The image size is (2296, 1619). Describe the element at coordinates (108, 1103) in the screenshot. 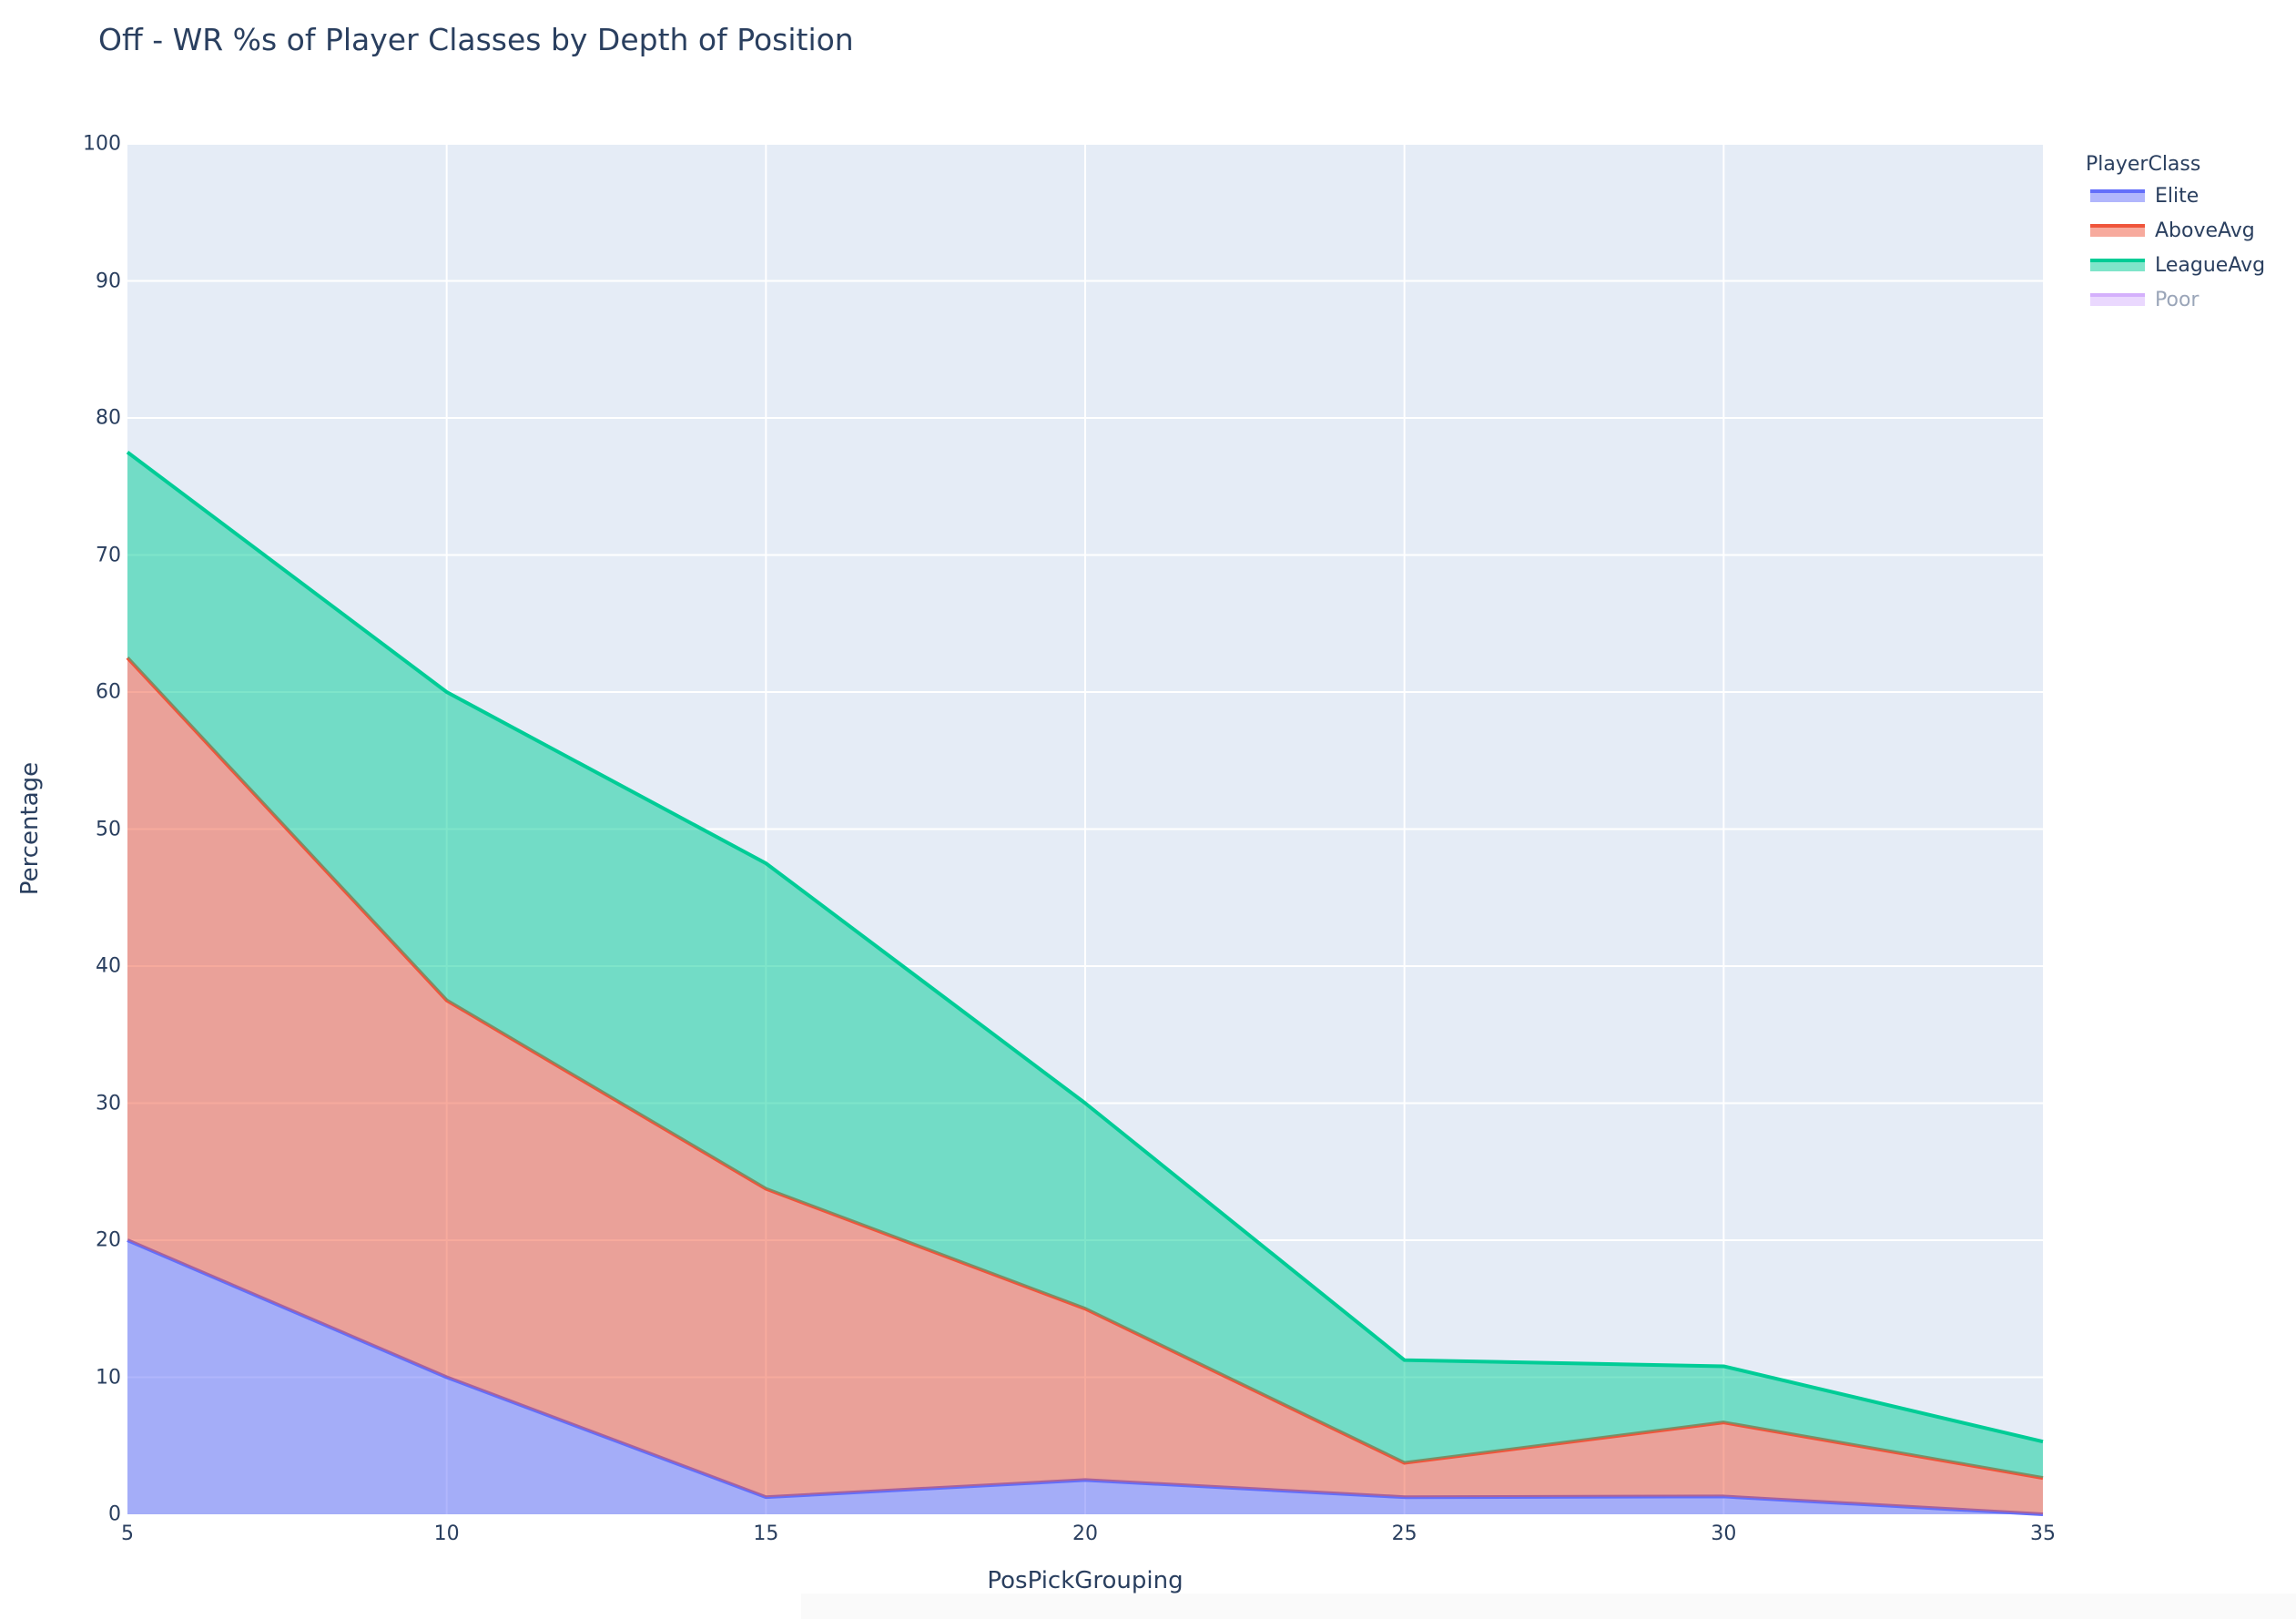

I see `y-tick-label: 30` at that location.